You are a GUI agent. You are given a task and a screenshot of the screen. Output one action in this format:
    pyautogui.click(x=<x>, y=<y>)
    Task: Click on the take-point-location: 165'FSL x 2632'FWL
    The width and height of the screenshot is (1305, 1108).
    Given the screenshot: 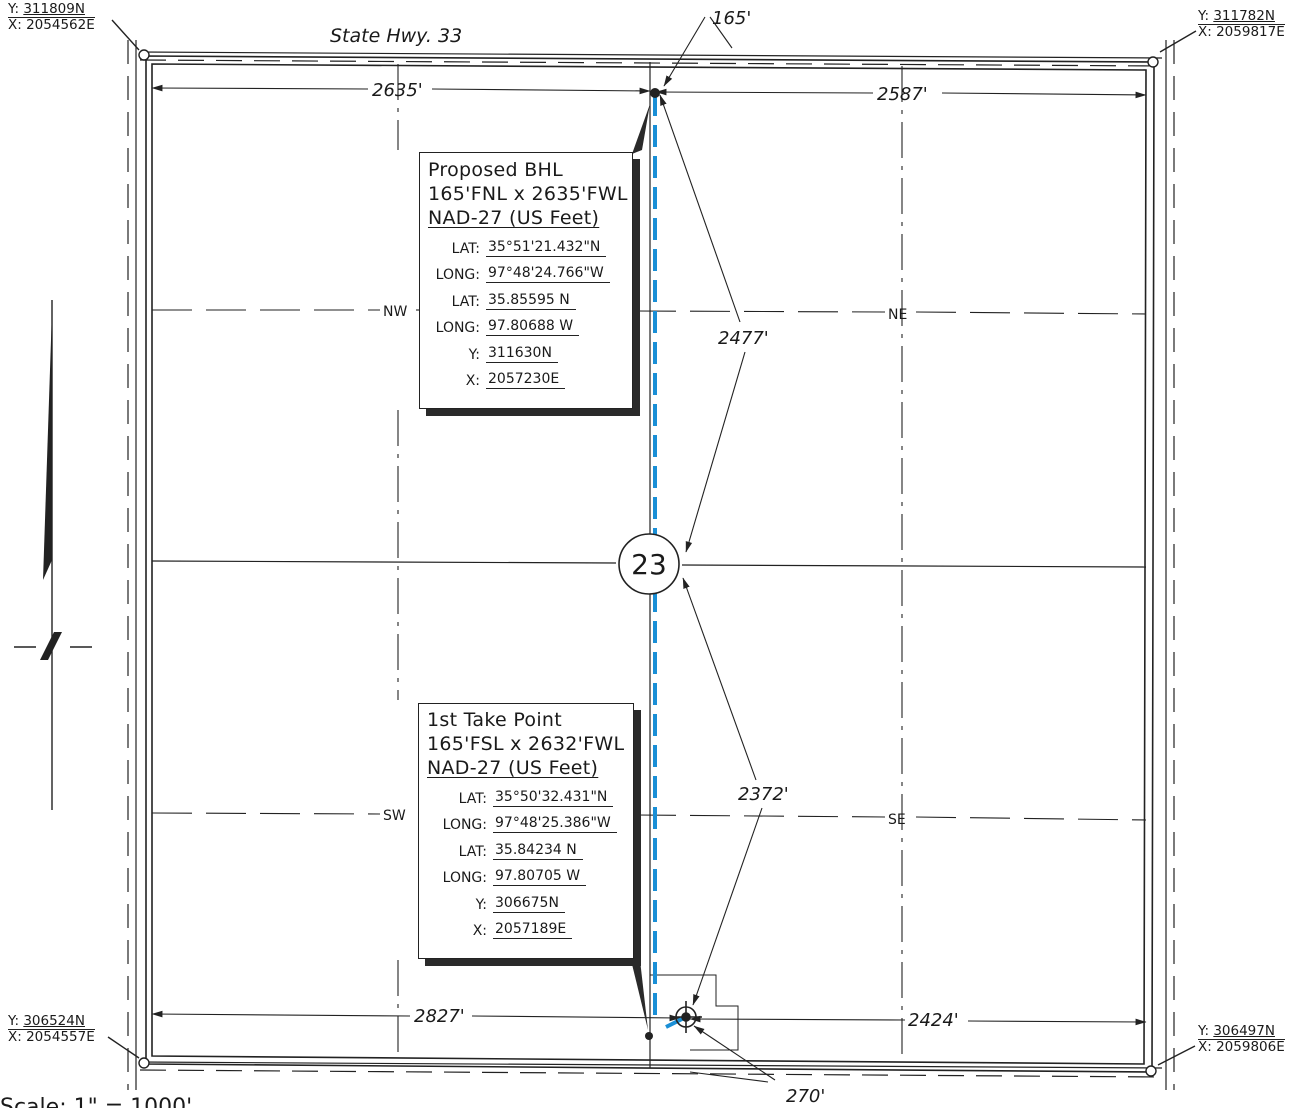 What is the action you would take?
    pyautogui.click(x=526, y=744)
    